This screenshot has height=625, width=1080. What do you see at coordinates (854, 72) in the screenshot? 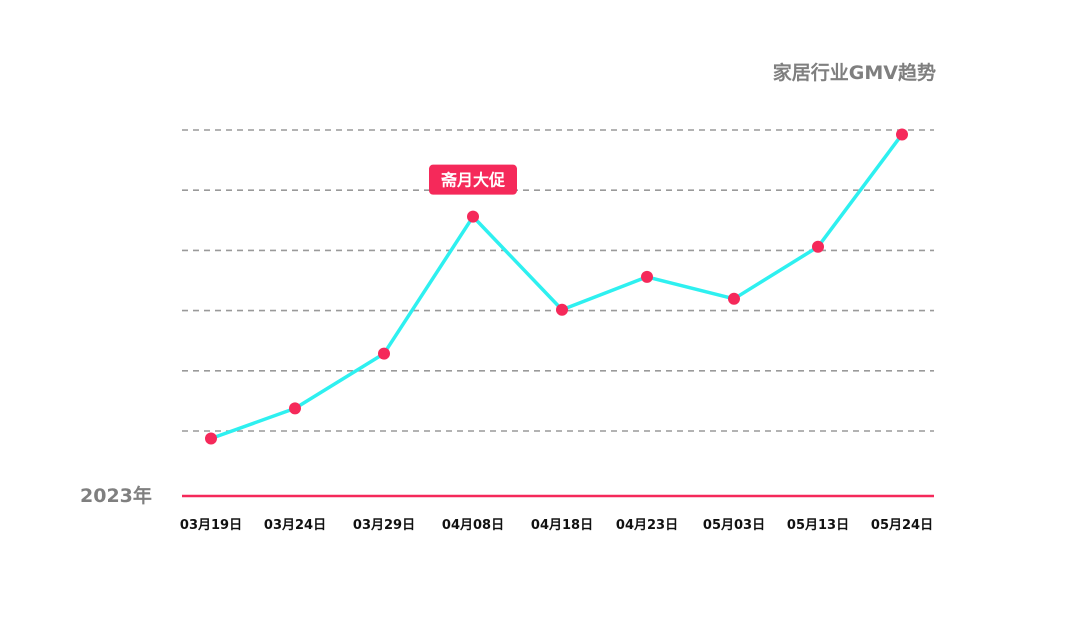
I see `chart-title: 家居行业GMV趋势` at bounding box center [854, 72].